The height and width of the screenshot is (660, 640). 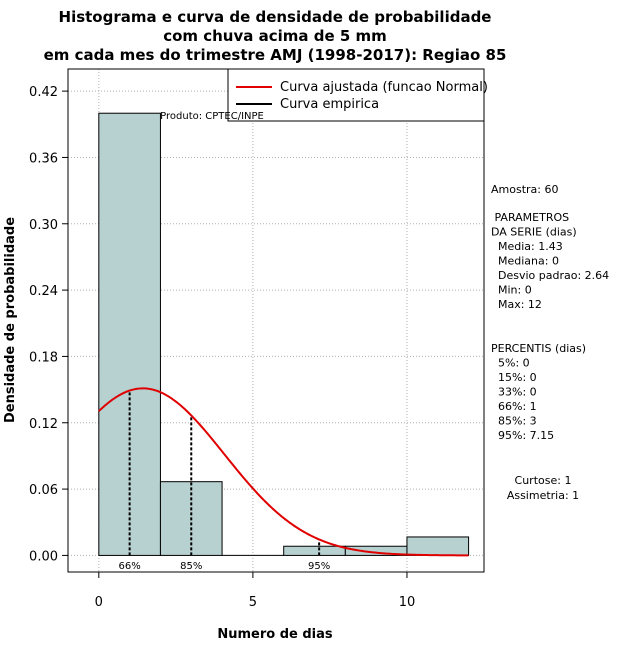 I want to click on y-tick-label-5: 0.30, so click(x=43, y=225).